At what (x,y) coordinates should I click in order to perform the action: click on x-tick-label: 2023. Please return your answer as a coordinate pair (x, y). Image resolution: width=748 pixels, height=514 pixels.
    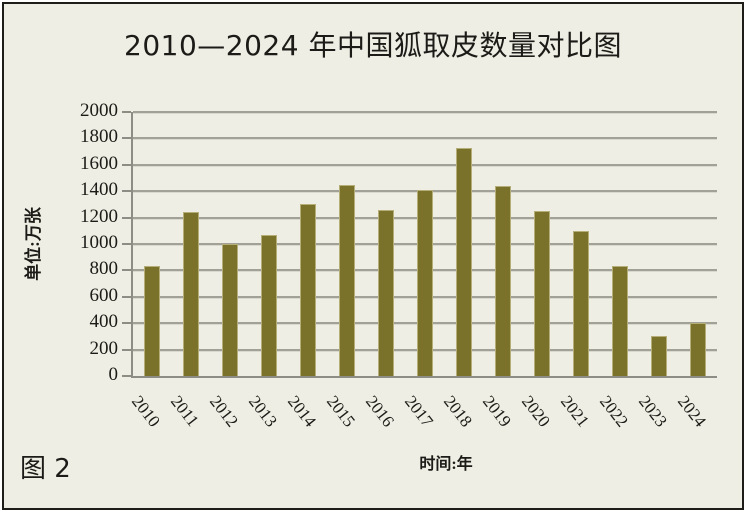
    Looking at the image, I should click on (652, 411).